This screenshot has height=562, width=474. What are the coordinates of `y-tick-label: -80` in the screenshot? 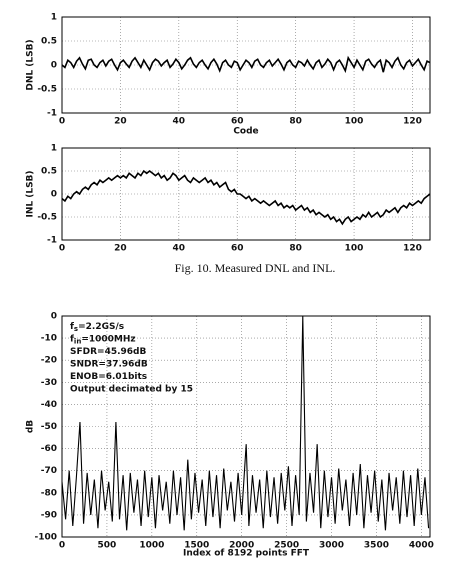 It's located at (49, 493).